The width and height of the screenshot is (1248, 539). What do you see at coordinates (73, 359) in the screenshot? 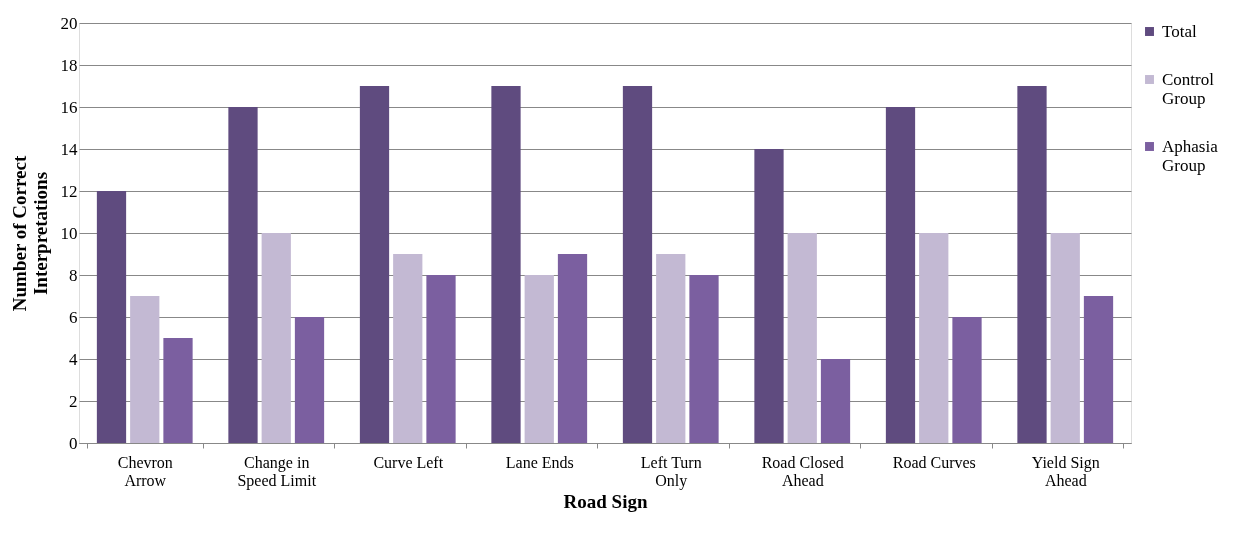
I see `y-tick-label: 4` at bounding box center [73, 359].